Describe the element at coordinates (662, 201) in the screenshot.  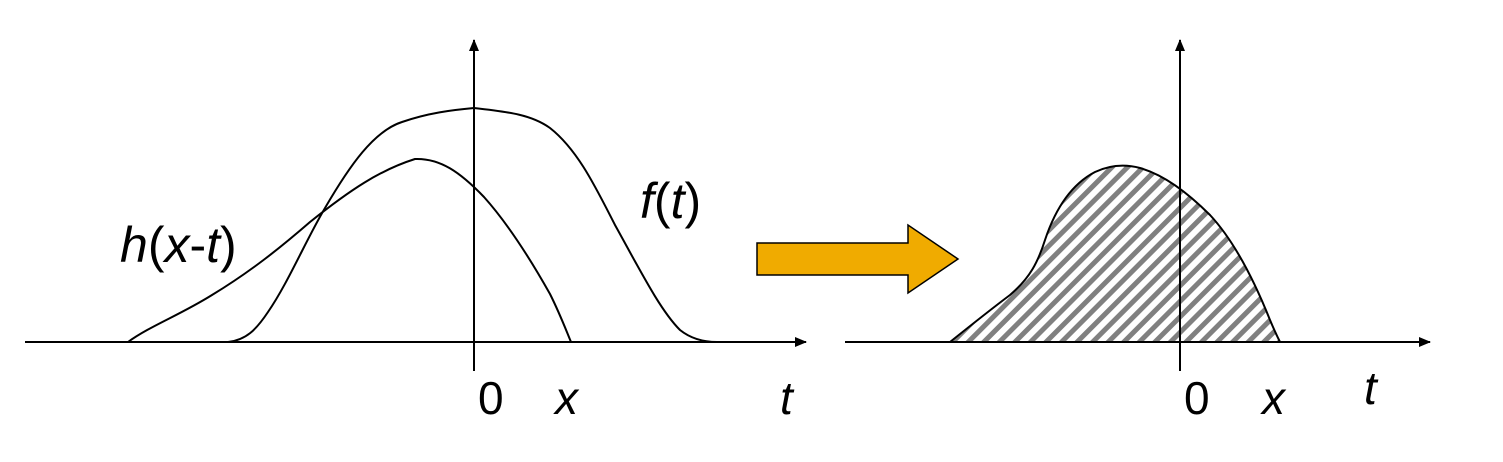
I see `f-label-open-paren: (` at that location.